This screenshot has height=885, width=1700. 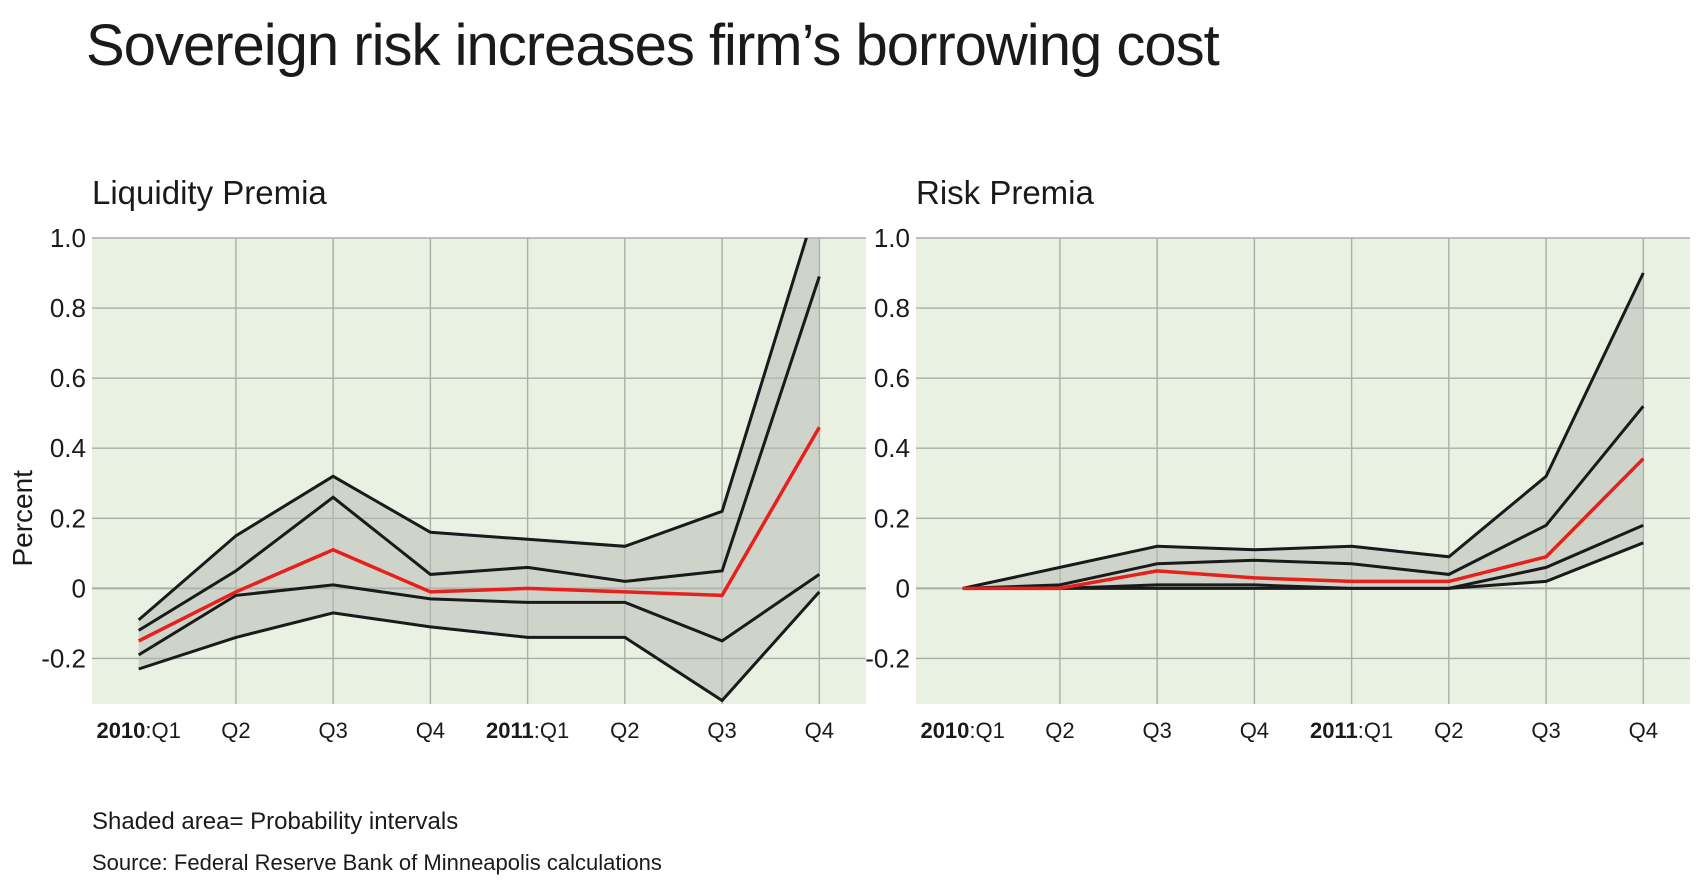 I want to click on liquidity-xtick-label: 2010:Q1, so click(x=138, y=730).